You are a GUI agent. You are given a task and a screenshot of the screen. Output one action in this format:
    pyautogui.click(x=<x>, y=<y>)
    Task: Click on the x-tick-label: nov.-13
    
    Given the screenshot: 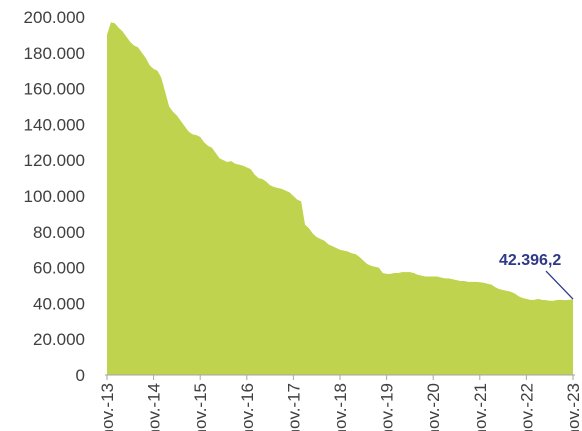 What is the action you would take?
    pyautogui.click(x=107, y=407)
    